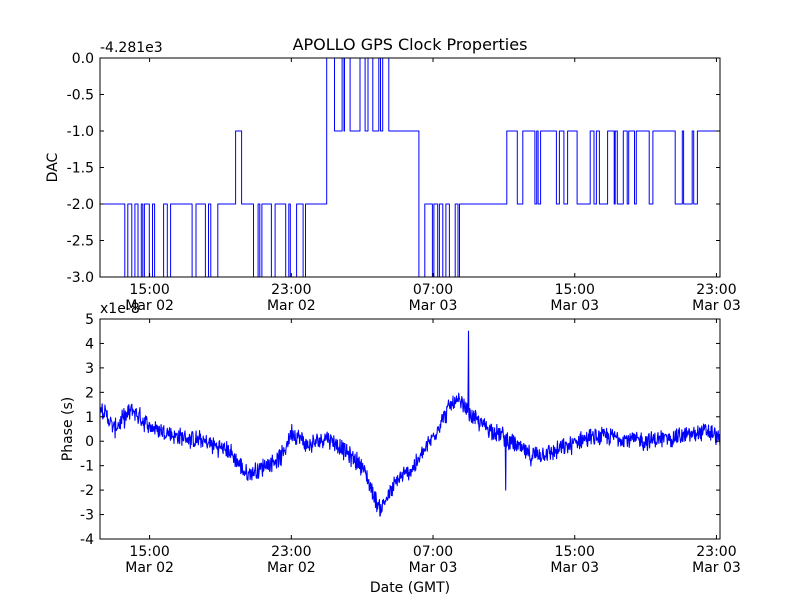  What do you see at coordinates (80, 205) in the screenshot?
I see `dac-ytick-label: -2.0` at bounding box center [80, 205].